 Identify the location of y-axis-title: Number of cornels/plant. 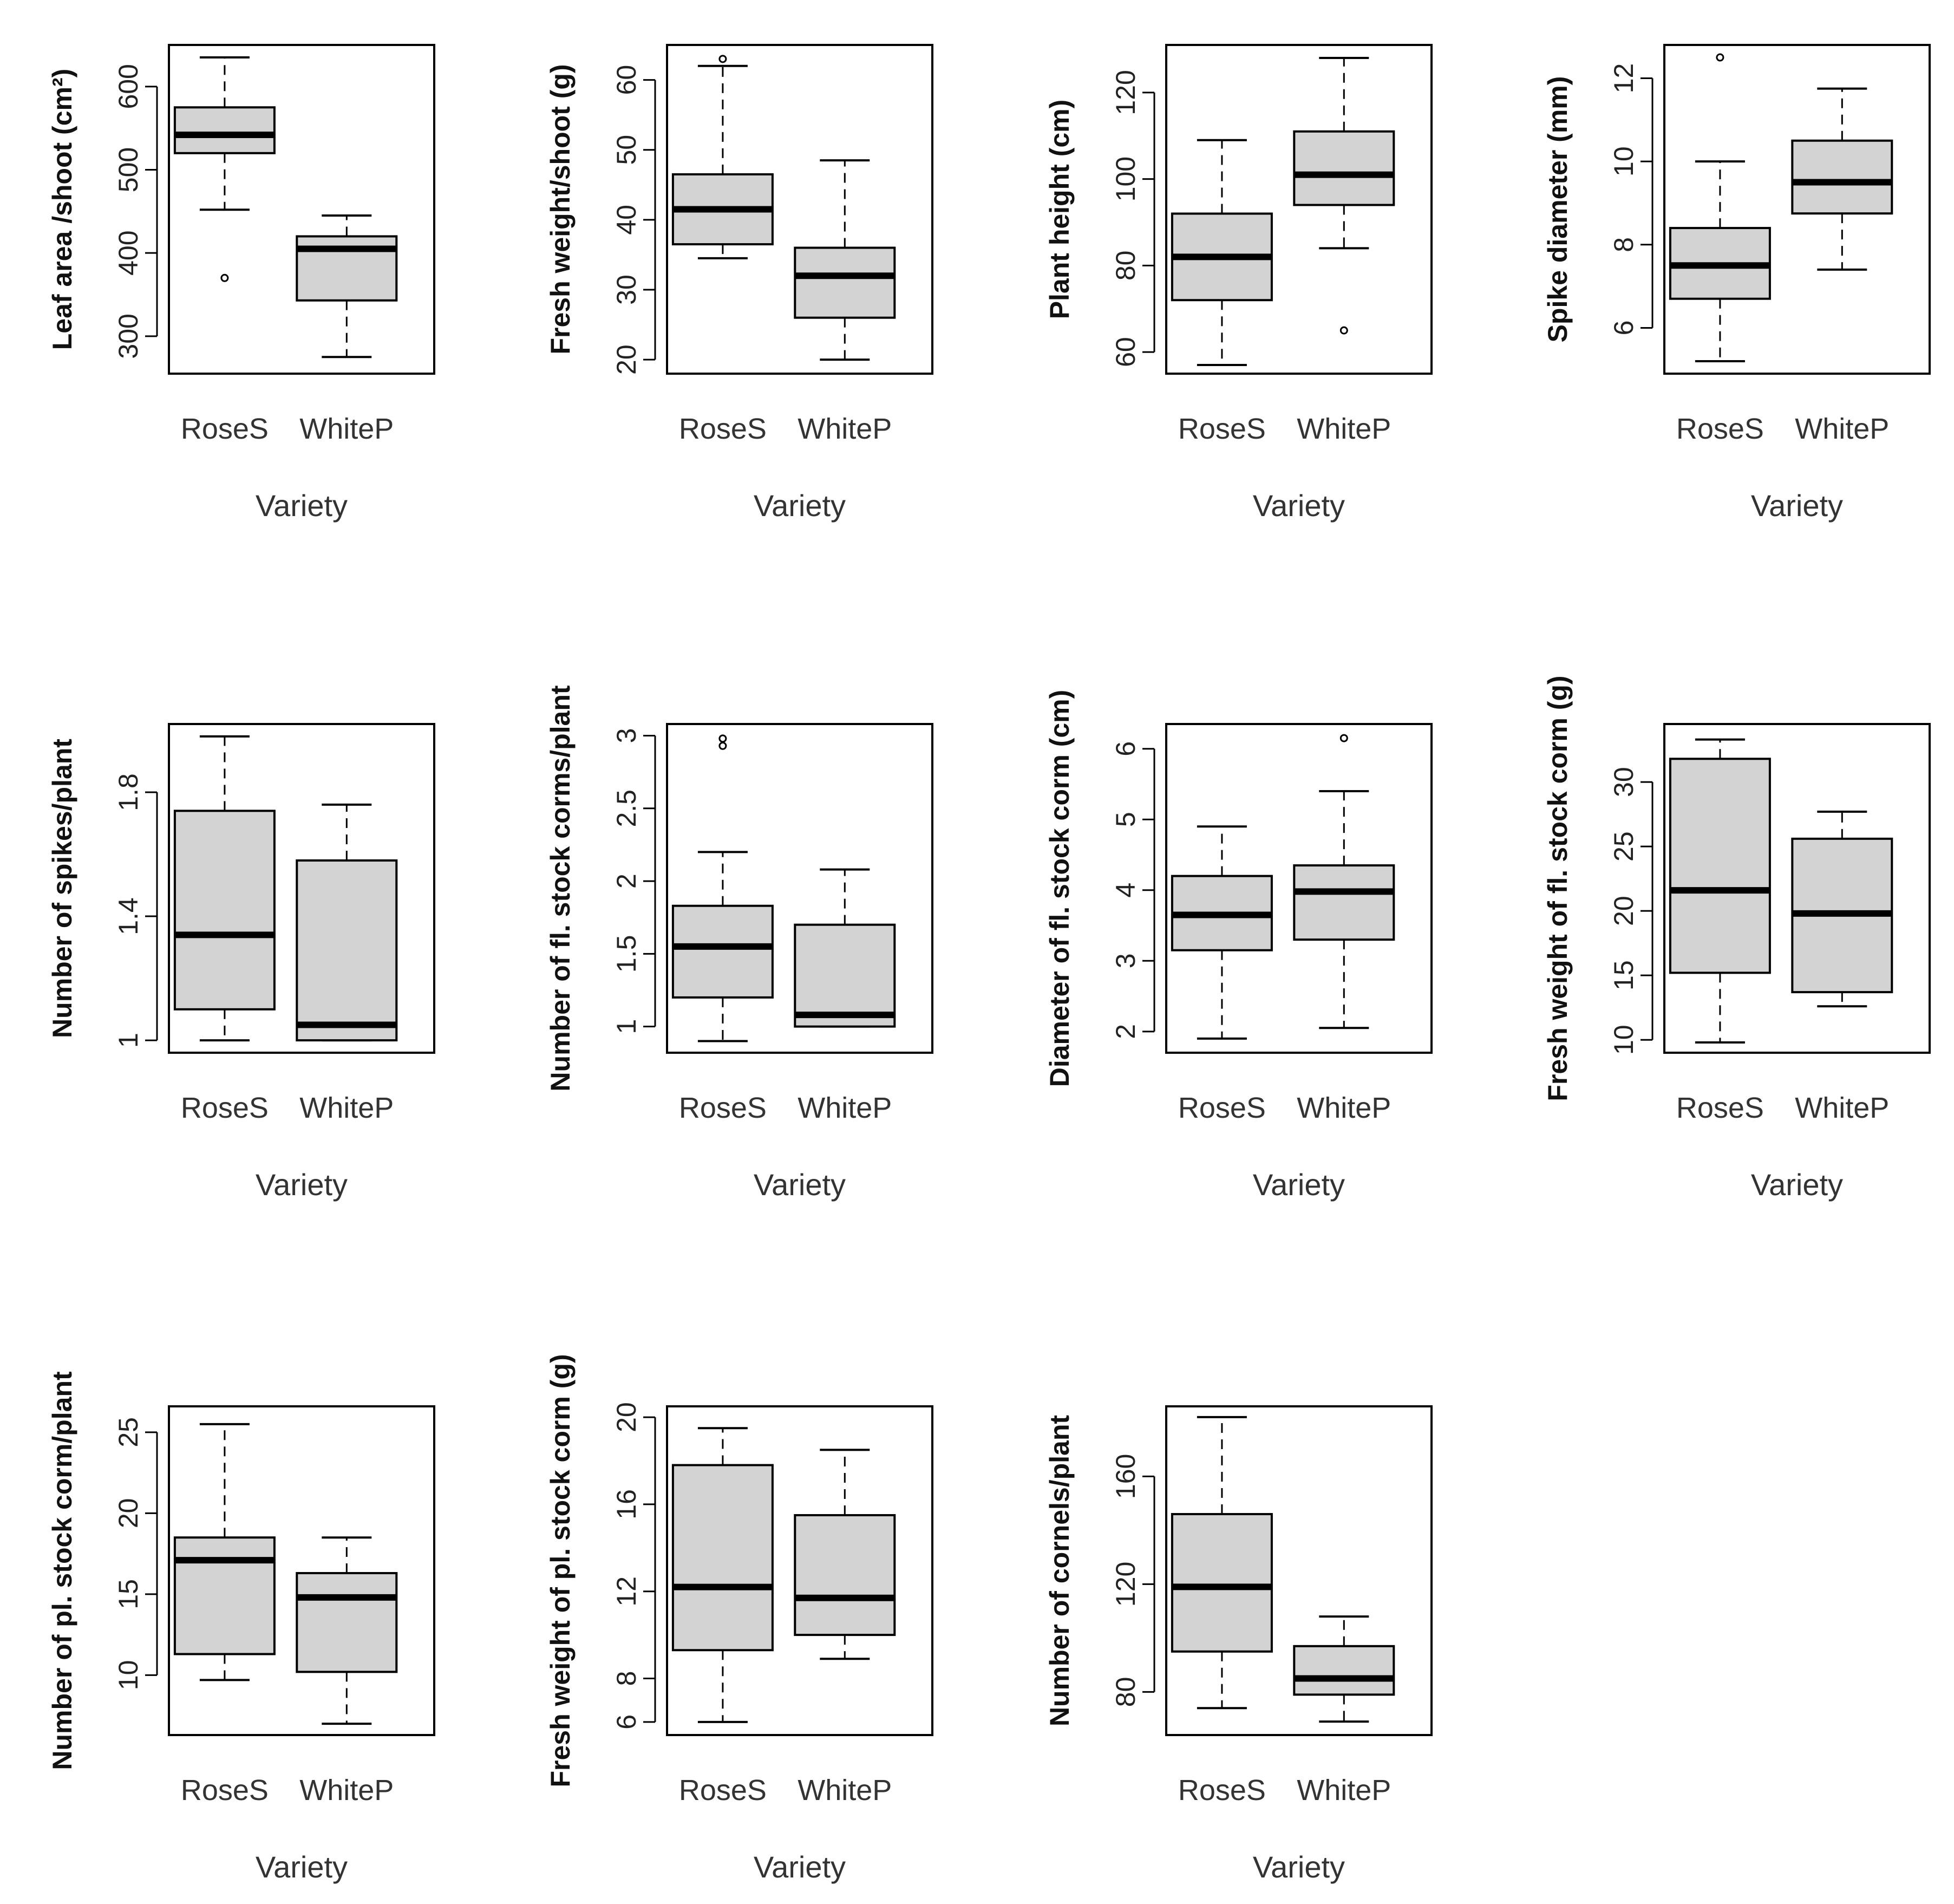
(1059, 1571).